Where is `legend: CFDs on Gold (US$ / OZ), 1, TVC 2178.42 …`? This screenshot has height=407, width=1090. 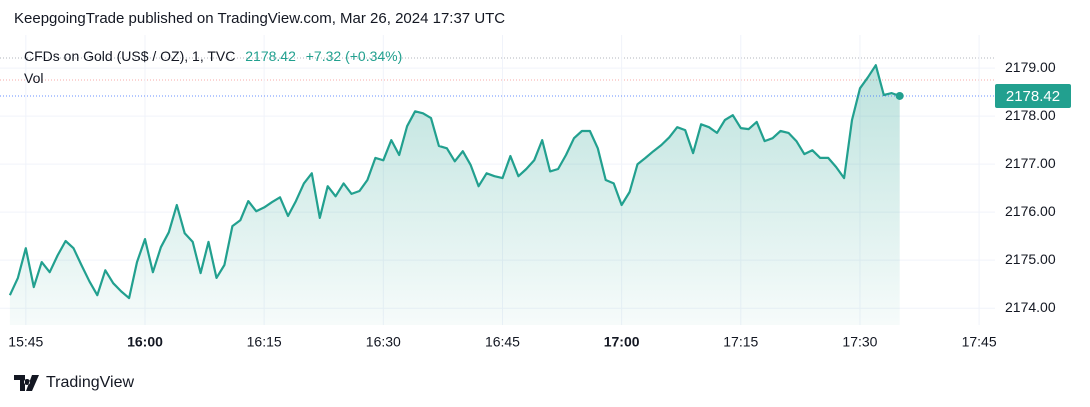
legend: CFDs on Gold (US$ / OZ), 1, TVC 2178.42 … is located at coordinates (213, 56).